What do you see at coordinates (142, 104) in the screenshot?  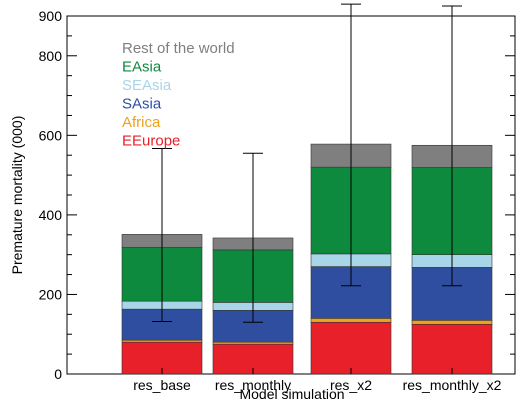 I see `legend-entry-sasia: SAsia` at bounding box center [142, 104].